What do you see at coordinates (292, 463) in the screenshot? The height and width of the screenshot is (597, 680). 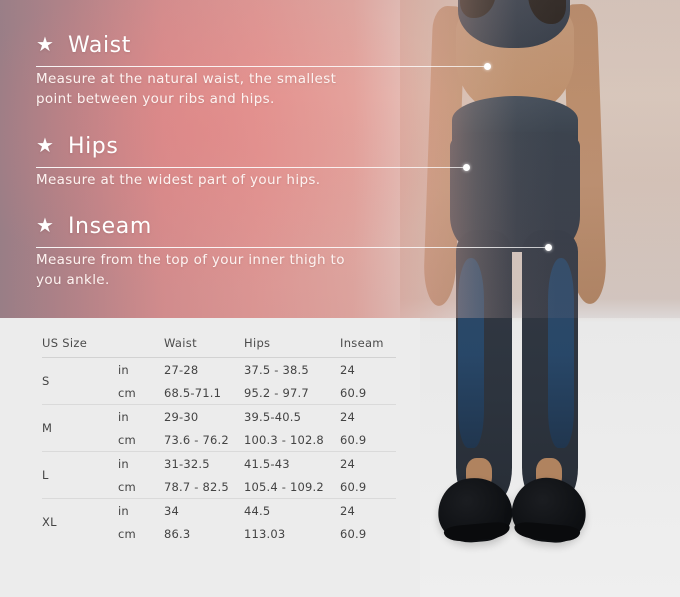 I see `l-hips-in: 41.5-43` at bounding box center [292, 463].